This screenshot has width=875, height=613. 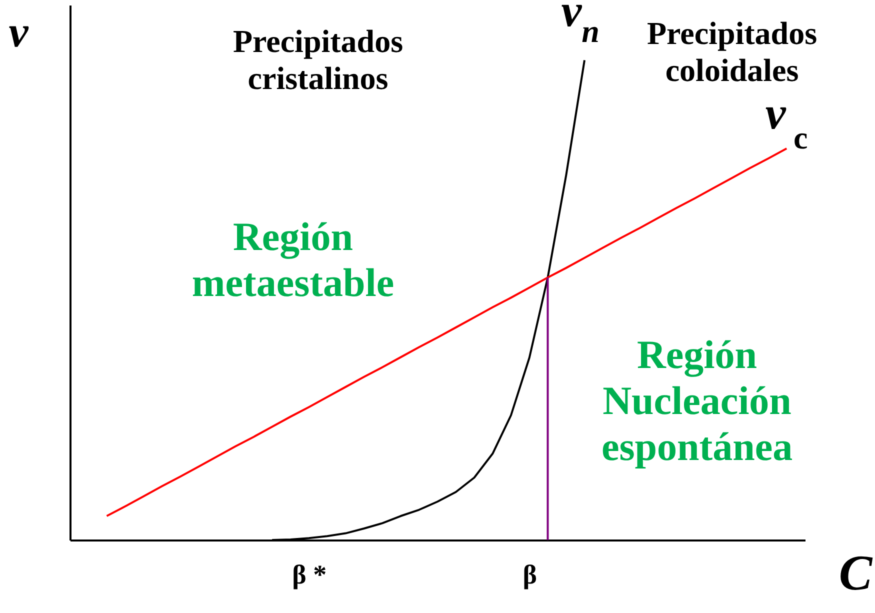 I want to click on y-axis-title: v, so click(x=18, y=32).